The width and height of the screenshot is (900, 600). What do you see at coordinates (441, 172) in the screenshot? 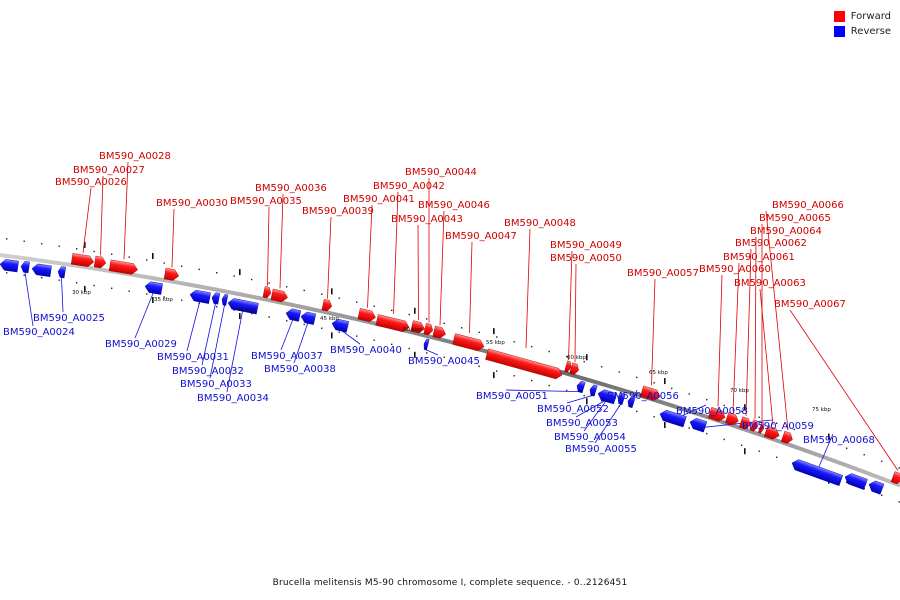
I see `forward-gene-label: BM590_A0044` at bounding box center [441, 172].